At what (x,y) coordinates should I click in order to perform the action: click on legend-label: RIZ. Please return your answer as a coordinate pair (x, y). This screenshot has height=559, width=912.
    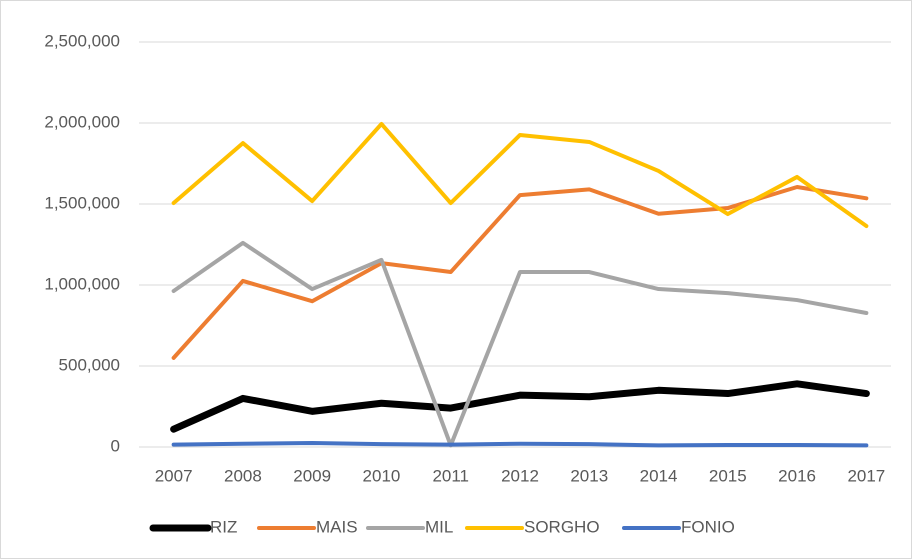
    Looking at the image, I should click on (223, 526).